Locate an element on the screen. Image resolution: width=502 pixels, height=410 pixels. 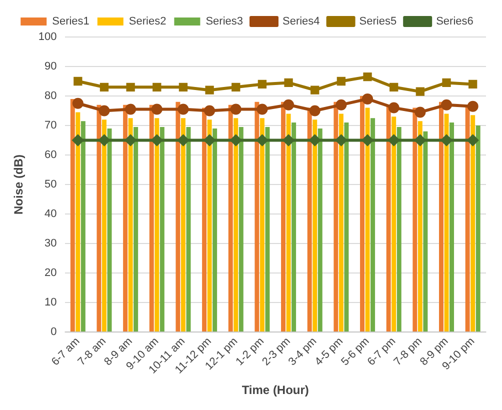
y-tick-label: 90 is located at coordinates (50, 66).